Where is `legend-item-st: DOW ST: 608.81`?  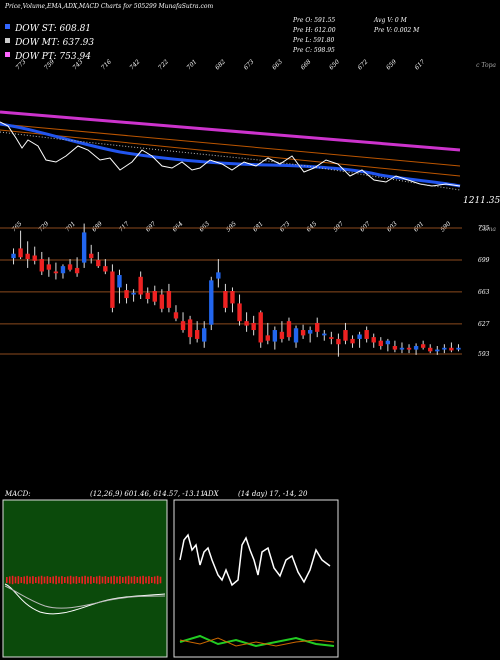
legend-item-st: DOW ST: 608.81 is located at coordinates (49, 25).